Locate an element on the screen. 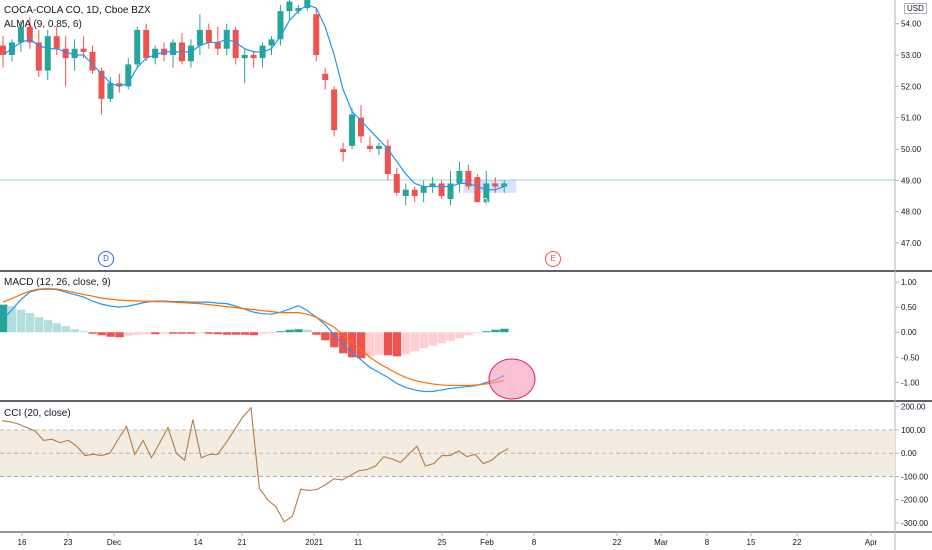 Image resolution: width=932 pixels, height=550 pixels. cci-tick-label: 200.00 is located at coordinates (913, 407).